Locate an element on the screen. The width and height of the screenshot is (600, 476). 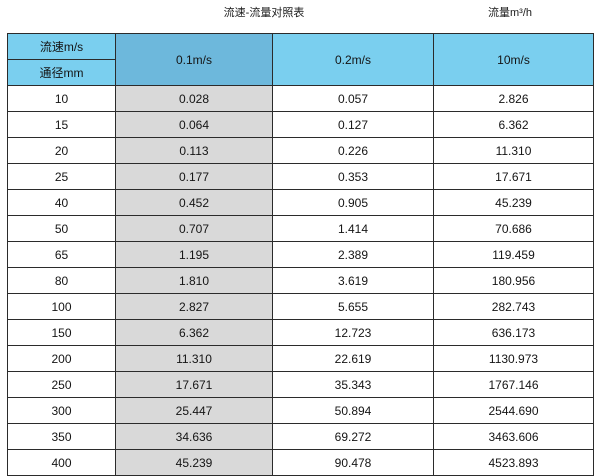
corner-header-diameter-unit: 通径mm is located at coordinates (61, 72).